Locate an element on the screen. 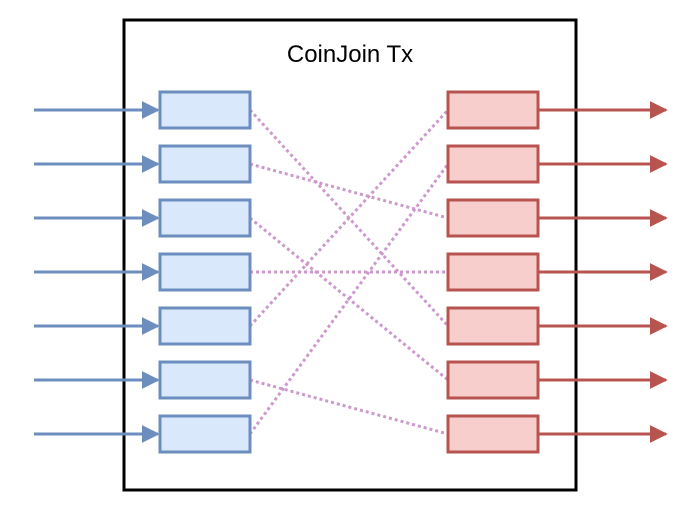  diagram-title: CoinJoin Tx is located at coordinates (350, 54).